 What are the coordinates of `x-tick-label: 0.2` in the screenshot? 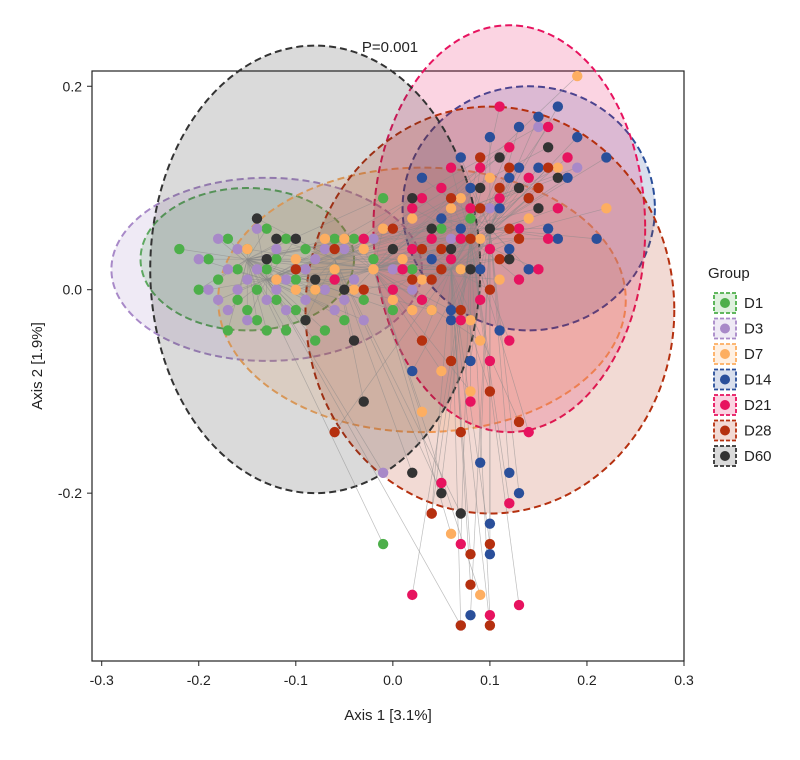 It's located at (587, 680).